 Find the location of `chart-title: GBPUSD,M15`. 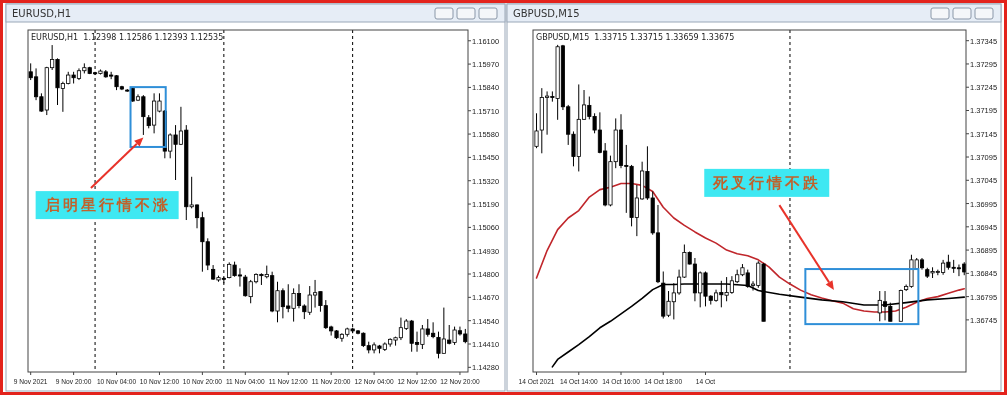

chart-title: GBPUSD,M15 is located at coordinates (546, 13).